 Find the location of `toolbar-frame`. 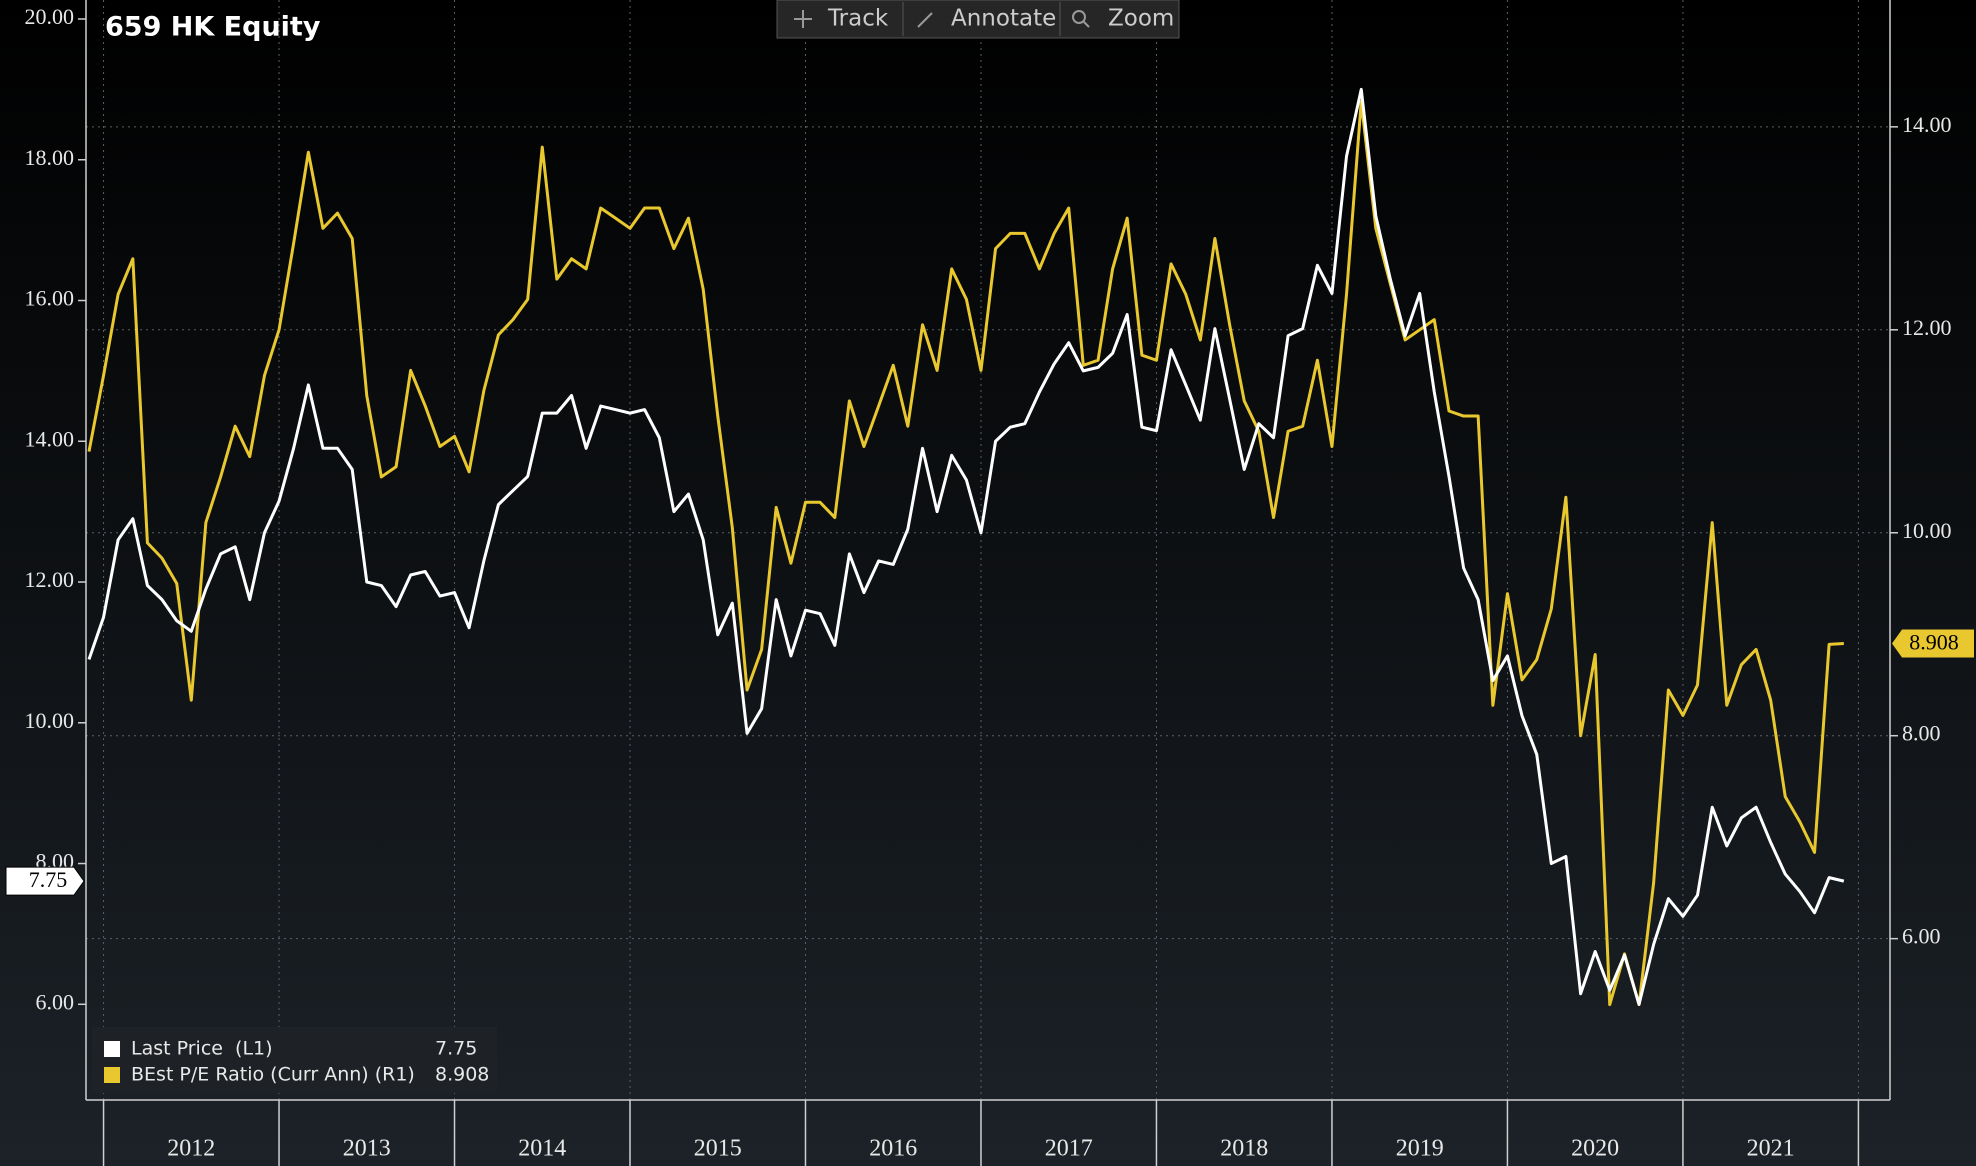

toolbar-frame is located at coordinates (978, 19).